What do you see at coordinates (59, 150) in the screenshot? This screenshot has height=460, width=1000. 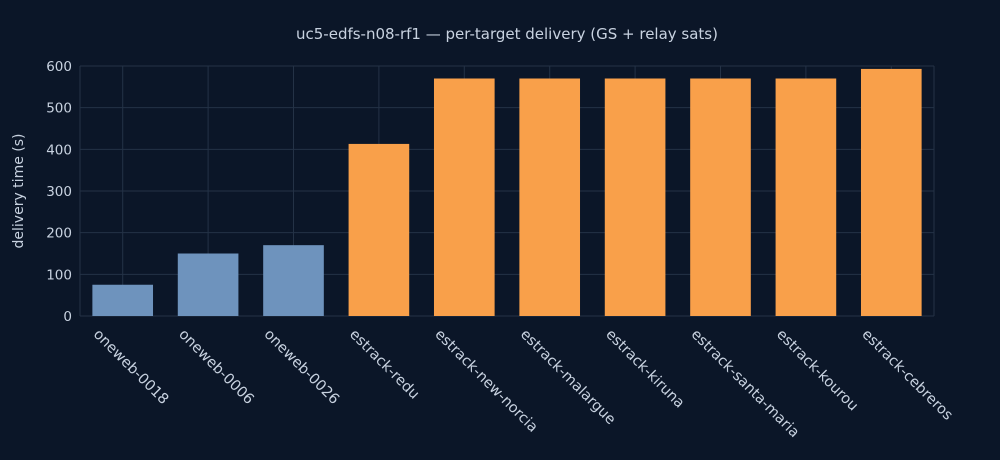 I see `y-tick-label: 400` at bounding box center [59, 150].